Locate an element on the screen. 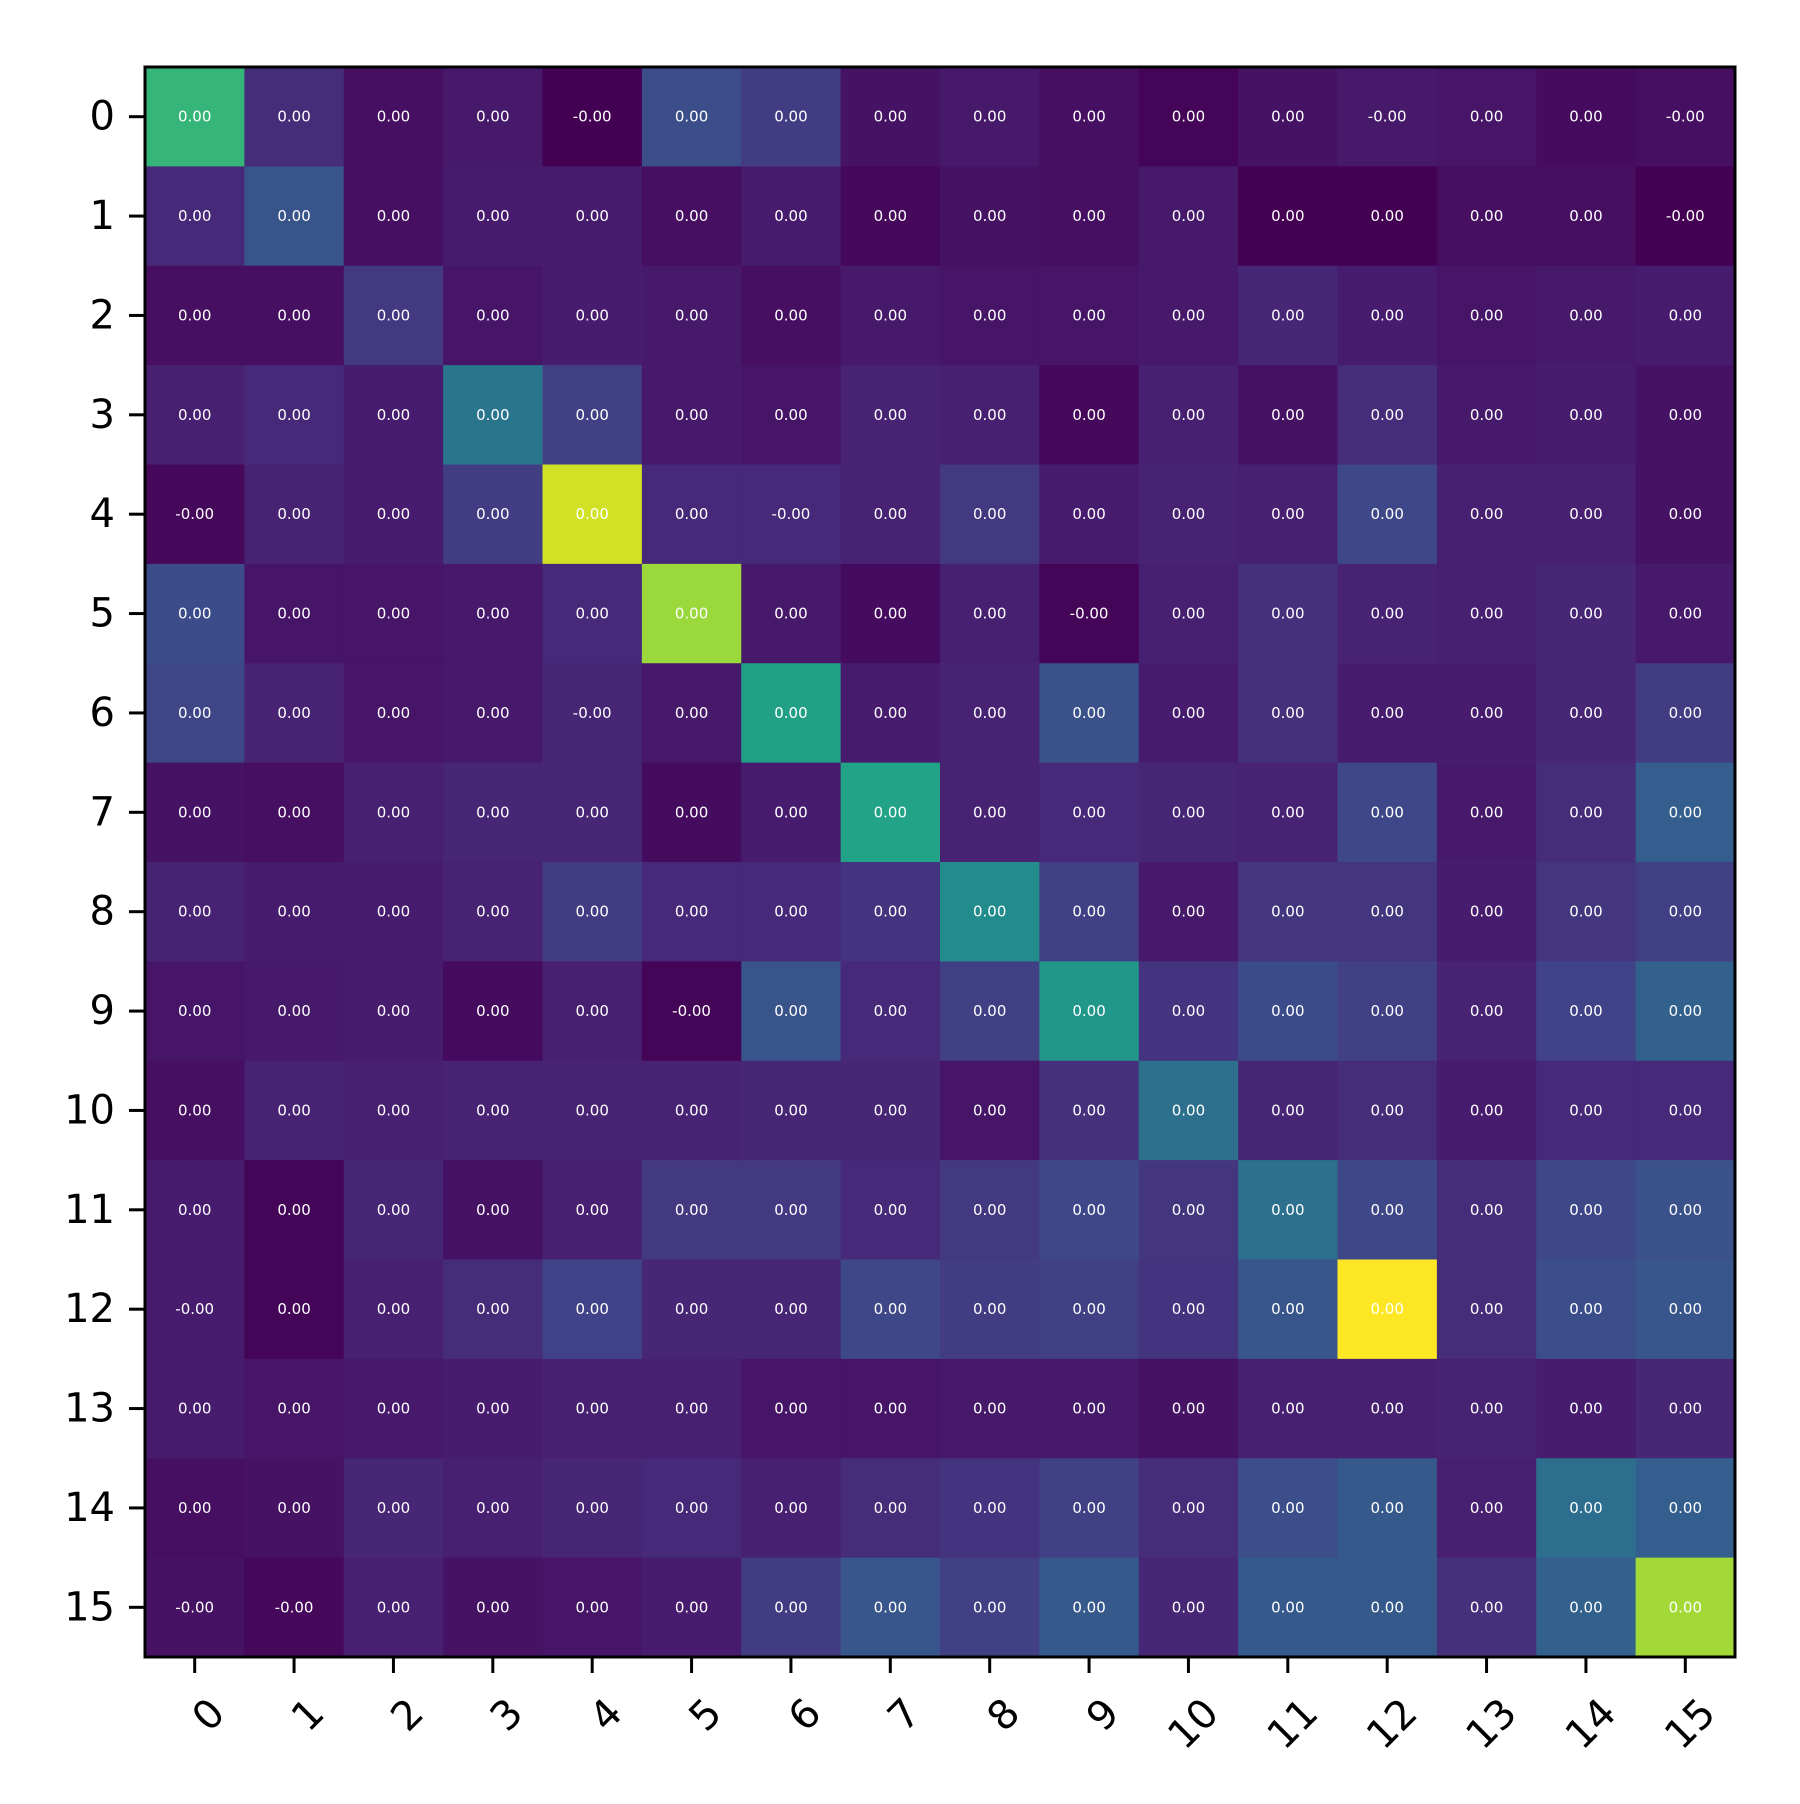 The image size is (1800, 1804). cell-label-r6-c13: 0.00 is located at coordinates (1486, 713).